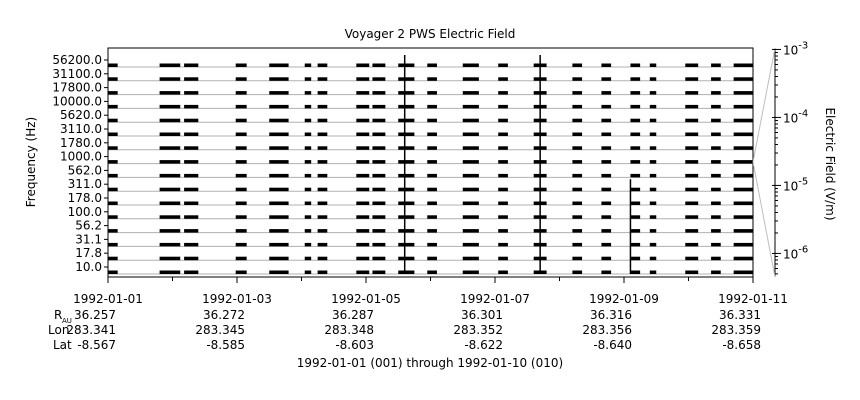  Describe the element at coordinates (366, 299) in the screenshot. I see `x-tick-label: 1992-01-05` at that location.